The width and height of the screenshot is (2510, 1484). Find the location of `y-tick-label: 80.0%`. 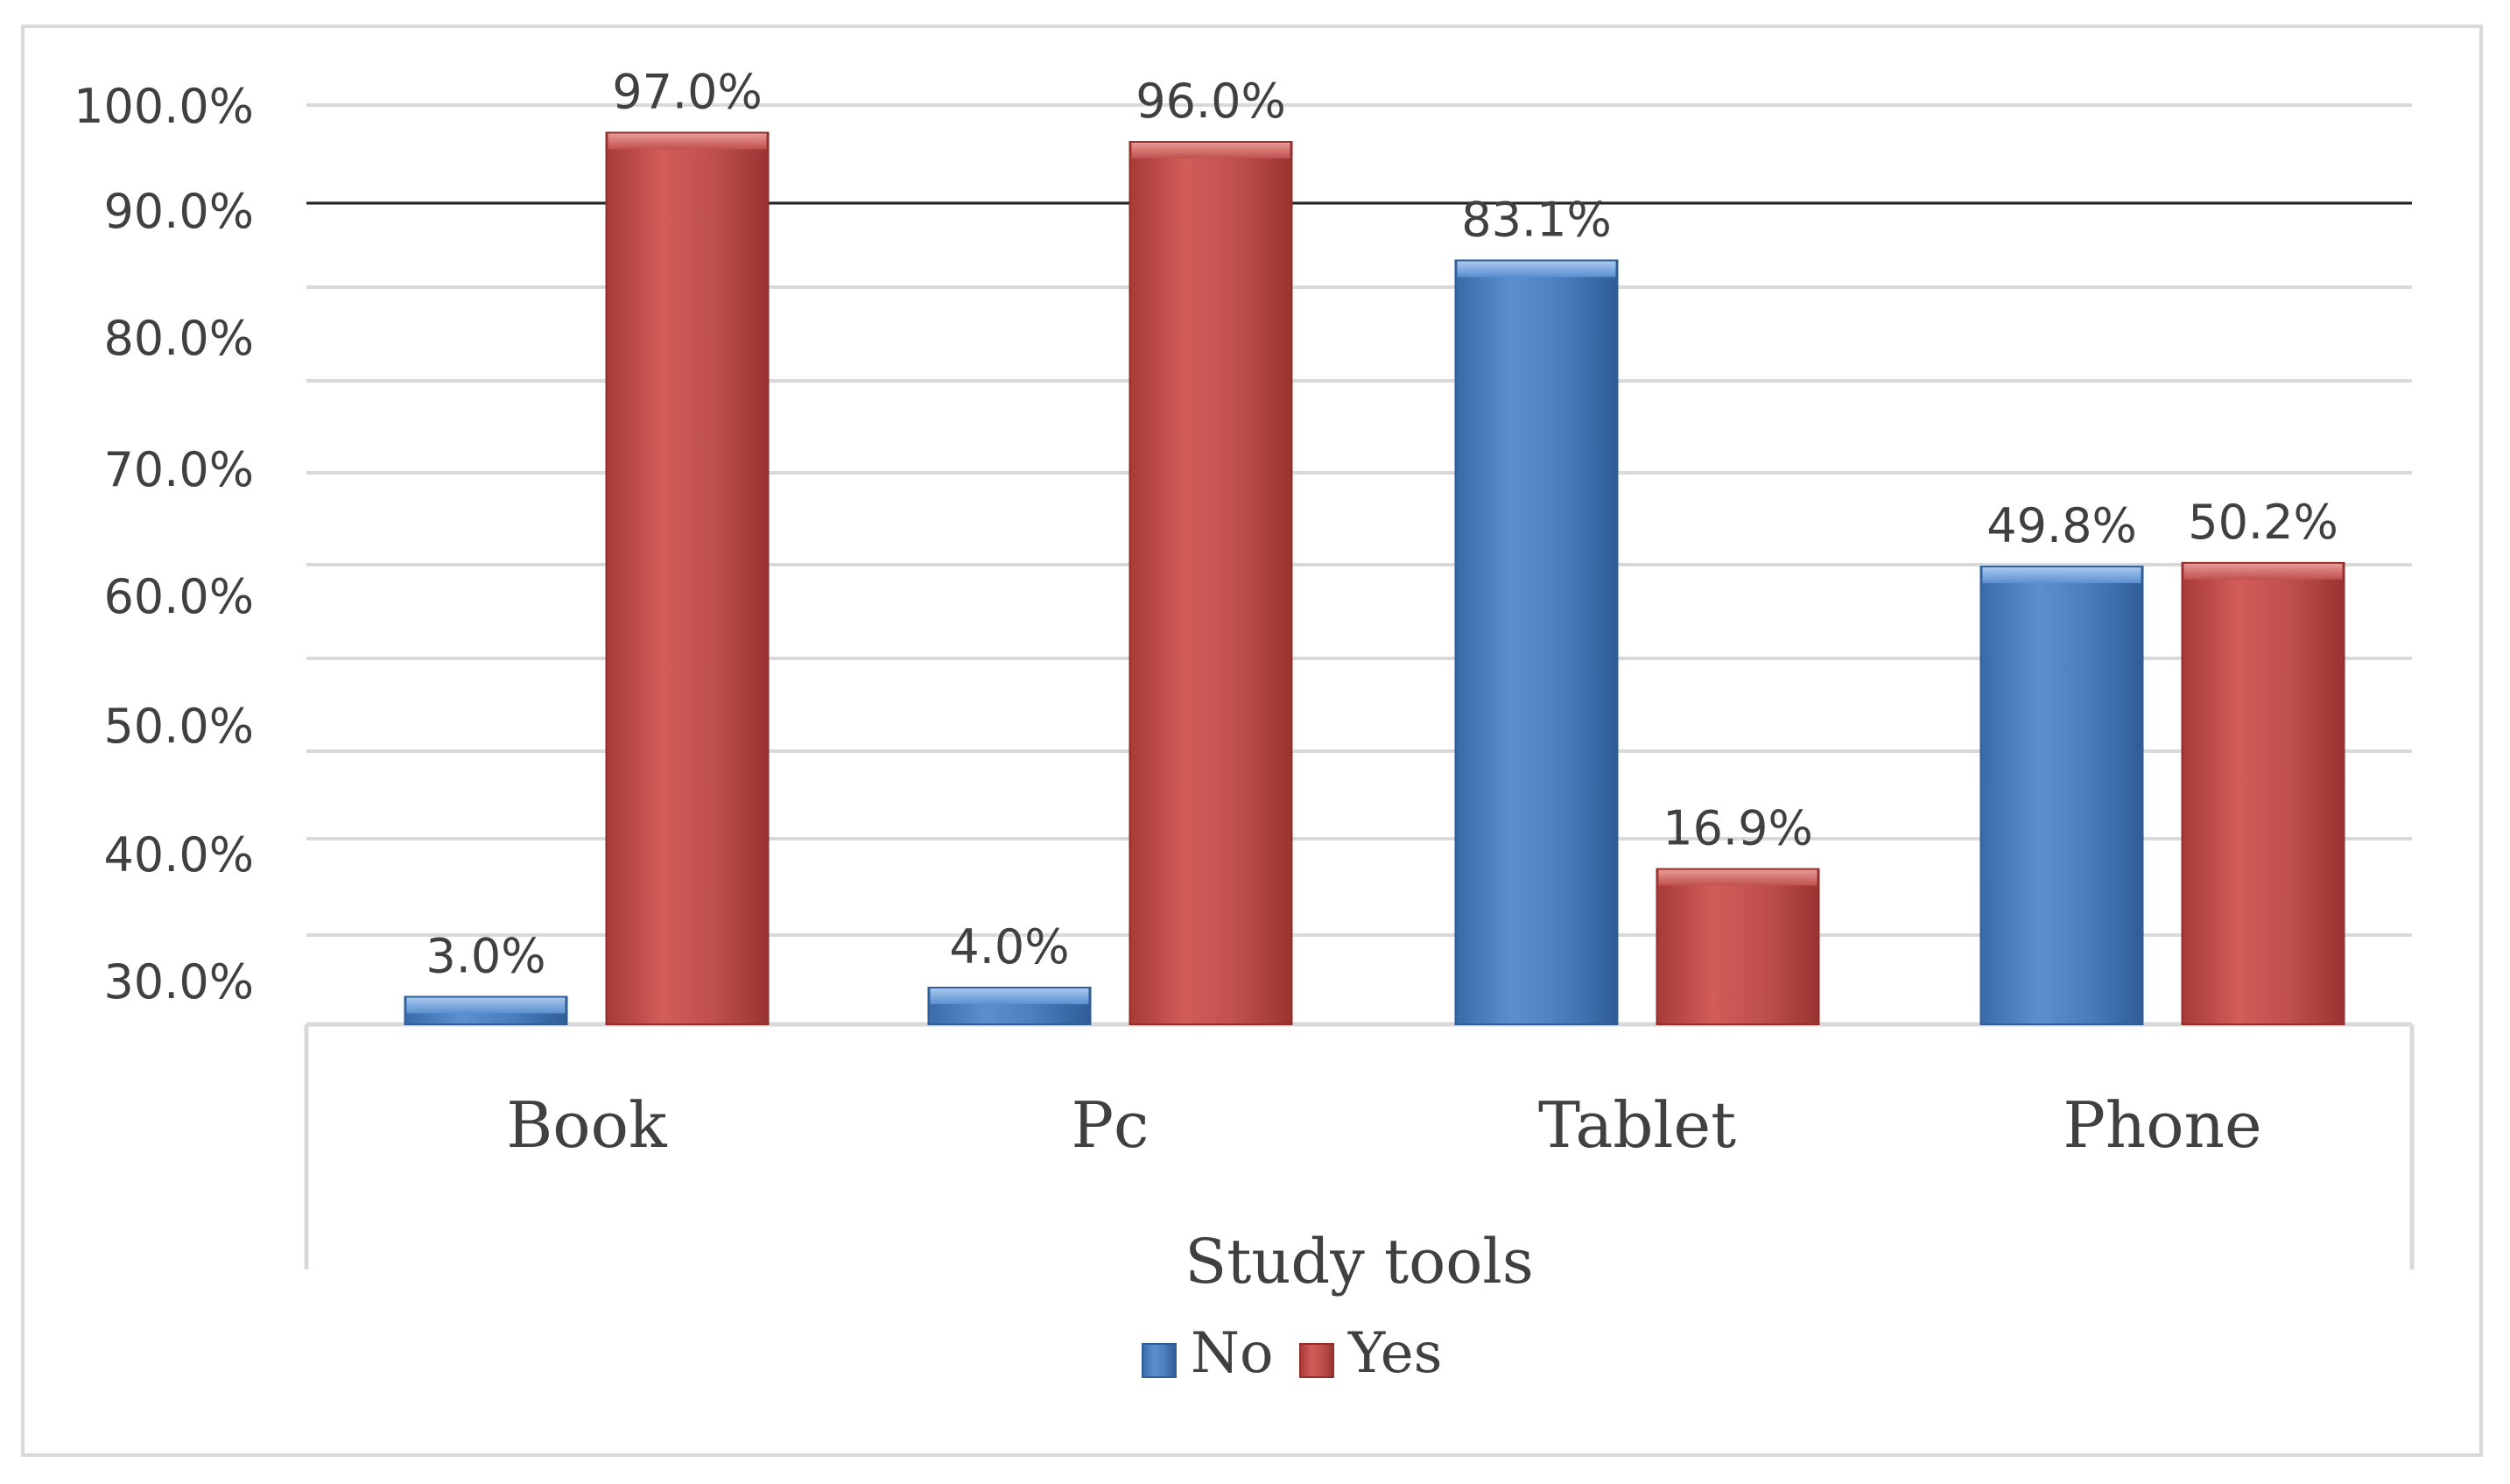

y-tick-label: 80.0% is located at coordinates (178, 338).